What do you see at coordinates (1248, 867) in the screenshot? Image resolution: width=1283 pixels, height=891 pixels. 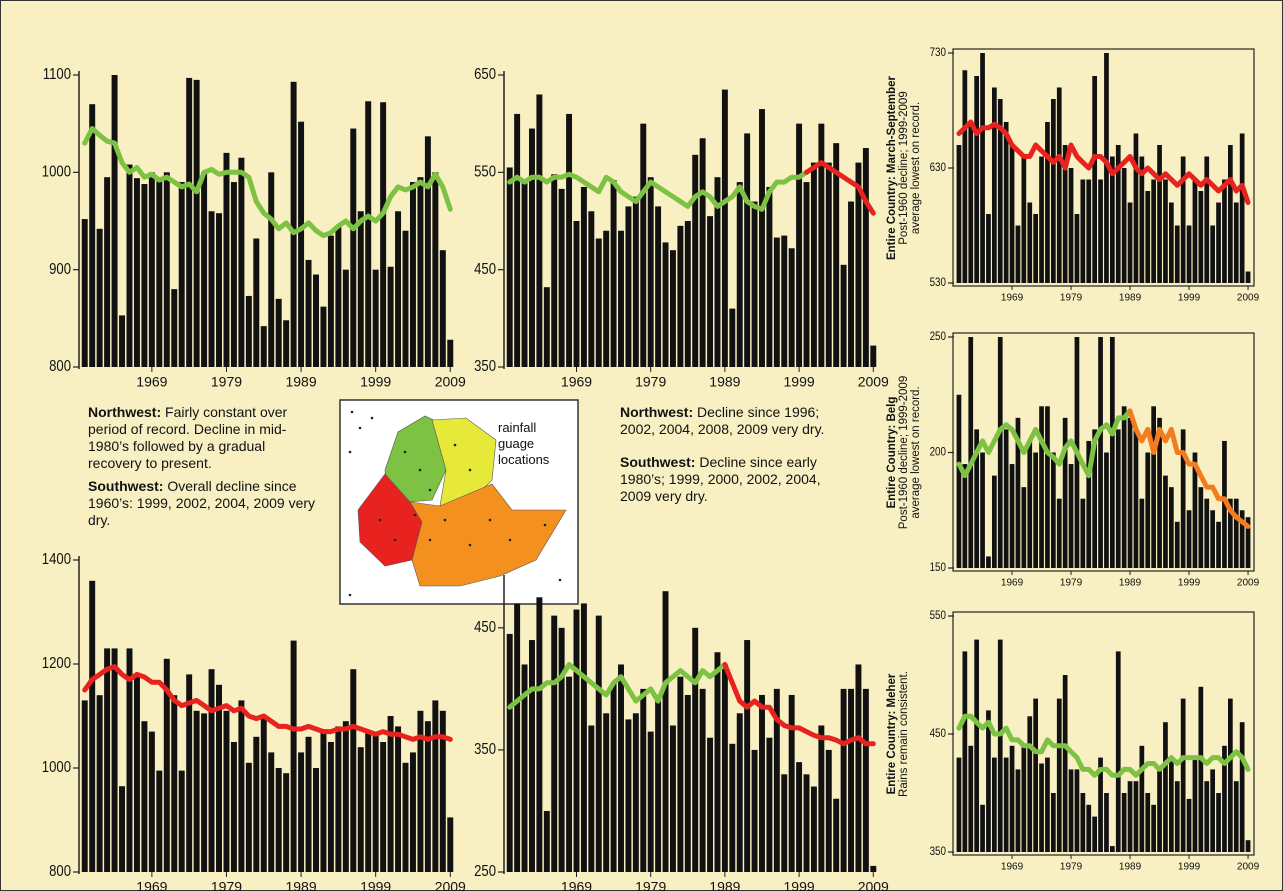 I see `x-tick-label: 2009` at bounding box center [1248, 867].